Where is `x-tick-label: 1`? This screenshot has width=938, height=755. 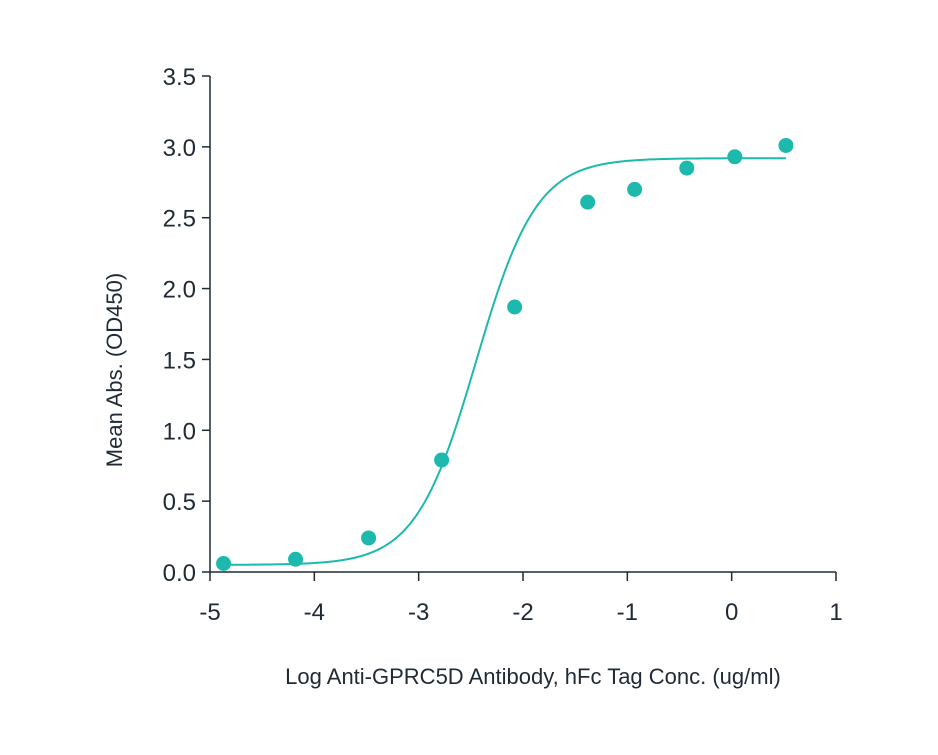
x-tick-label: 1 is located at coordinates (835, 612).